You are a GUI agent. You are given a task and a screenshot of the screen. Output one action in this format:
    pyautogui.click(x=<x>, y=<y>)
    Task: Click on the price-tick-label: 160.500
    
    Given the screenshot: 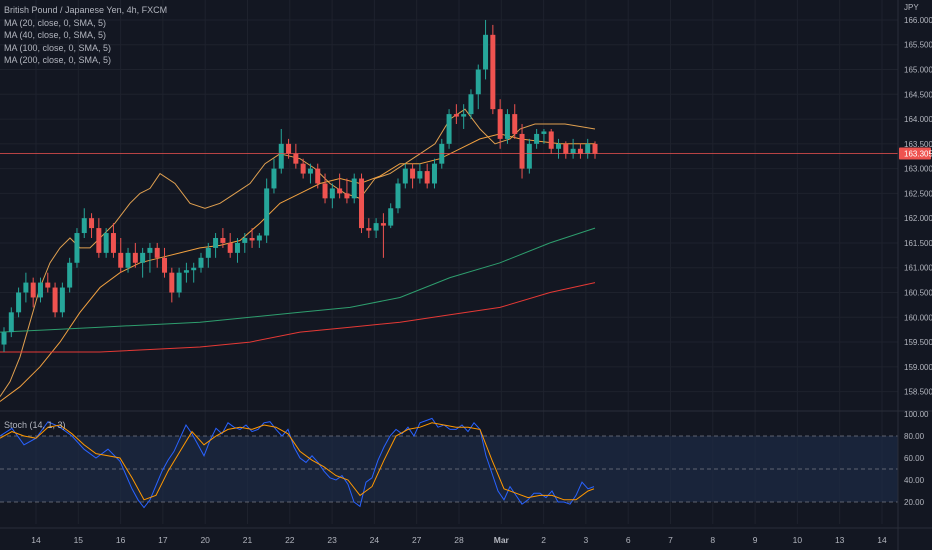 What is the action you would take?
    pyautogui.click(x=918, y=293)
    